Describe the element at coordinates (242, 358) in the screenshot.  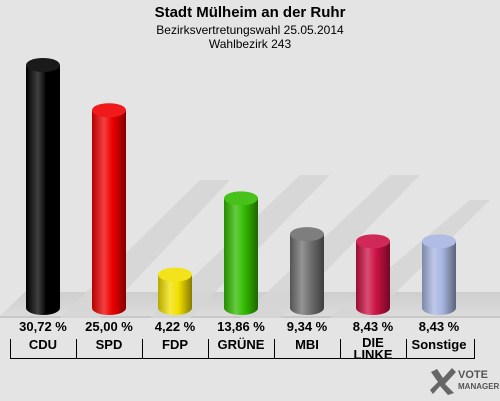
I see `axis-baseline` at that location.